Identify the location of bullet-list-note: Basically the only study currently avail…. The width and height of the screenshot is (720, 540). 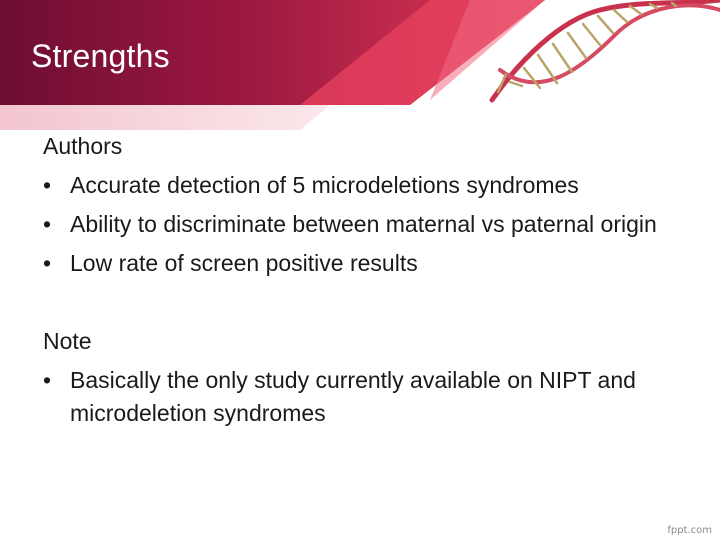
(368, 397).